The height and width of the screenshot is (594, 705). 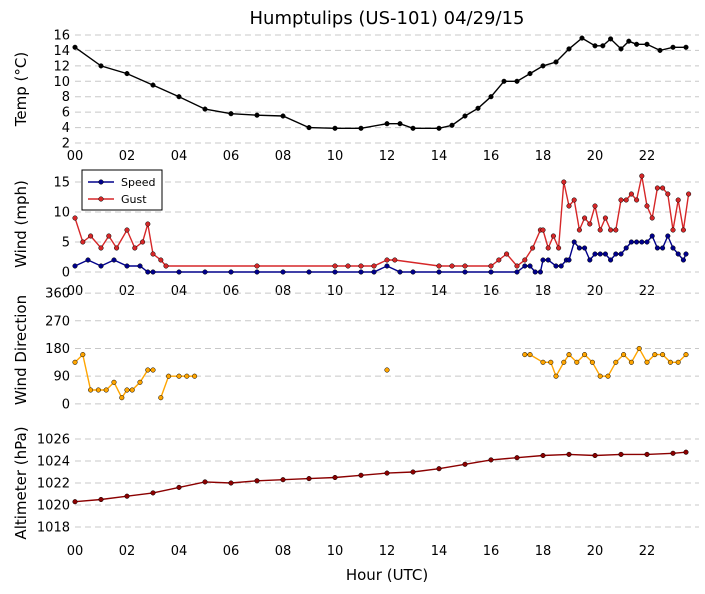 What do you see at coordinates (53, 462) in the screenshot?
I see `y-tick-label: 1024` at bounding box center [53, 462].